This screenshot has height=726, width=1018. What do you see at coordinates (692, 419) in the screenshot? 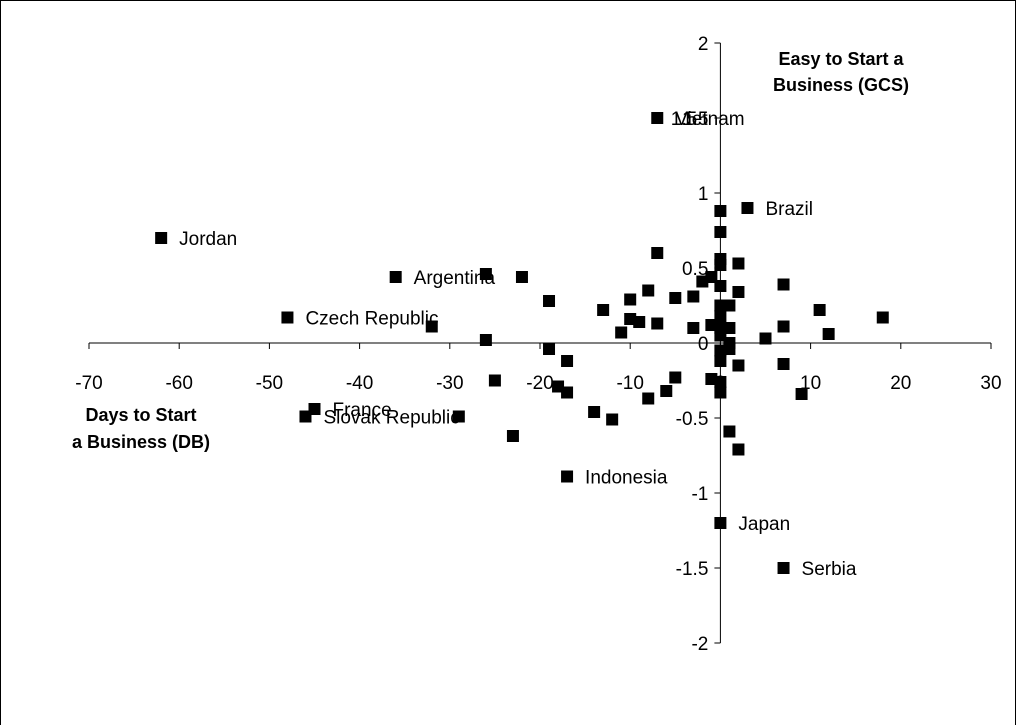
I see `y-tick-label: -0.5` at bounding box center [692, 419].